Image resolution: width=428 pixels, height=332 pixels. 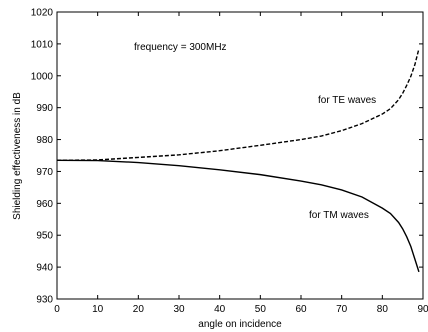 I want to click on y-tick-label: 970, so click(x=44, y=172).